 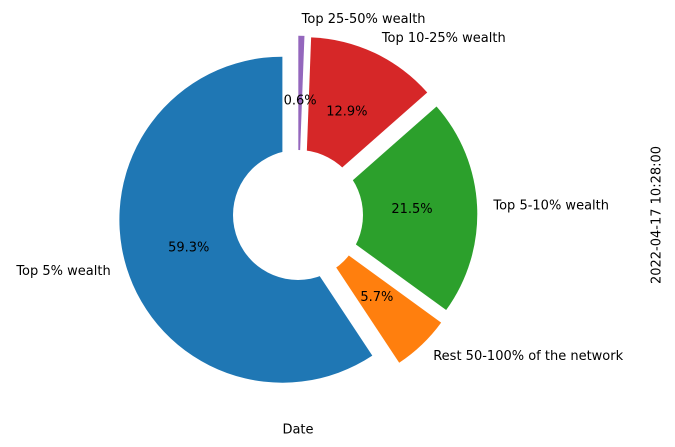 I want to click on donut-hole, so click(x=298, y=215).